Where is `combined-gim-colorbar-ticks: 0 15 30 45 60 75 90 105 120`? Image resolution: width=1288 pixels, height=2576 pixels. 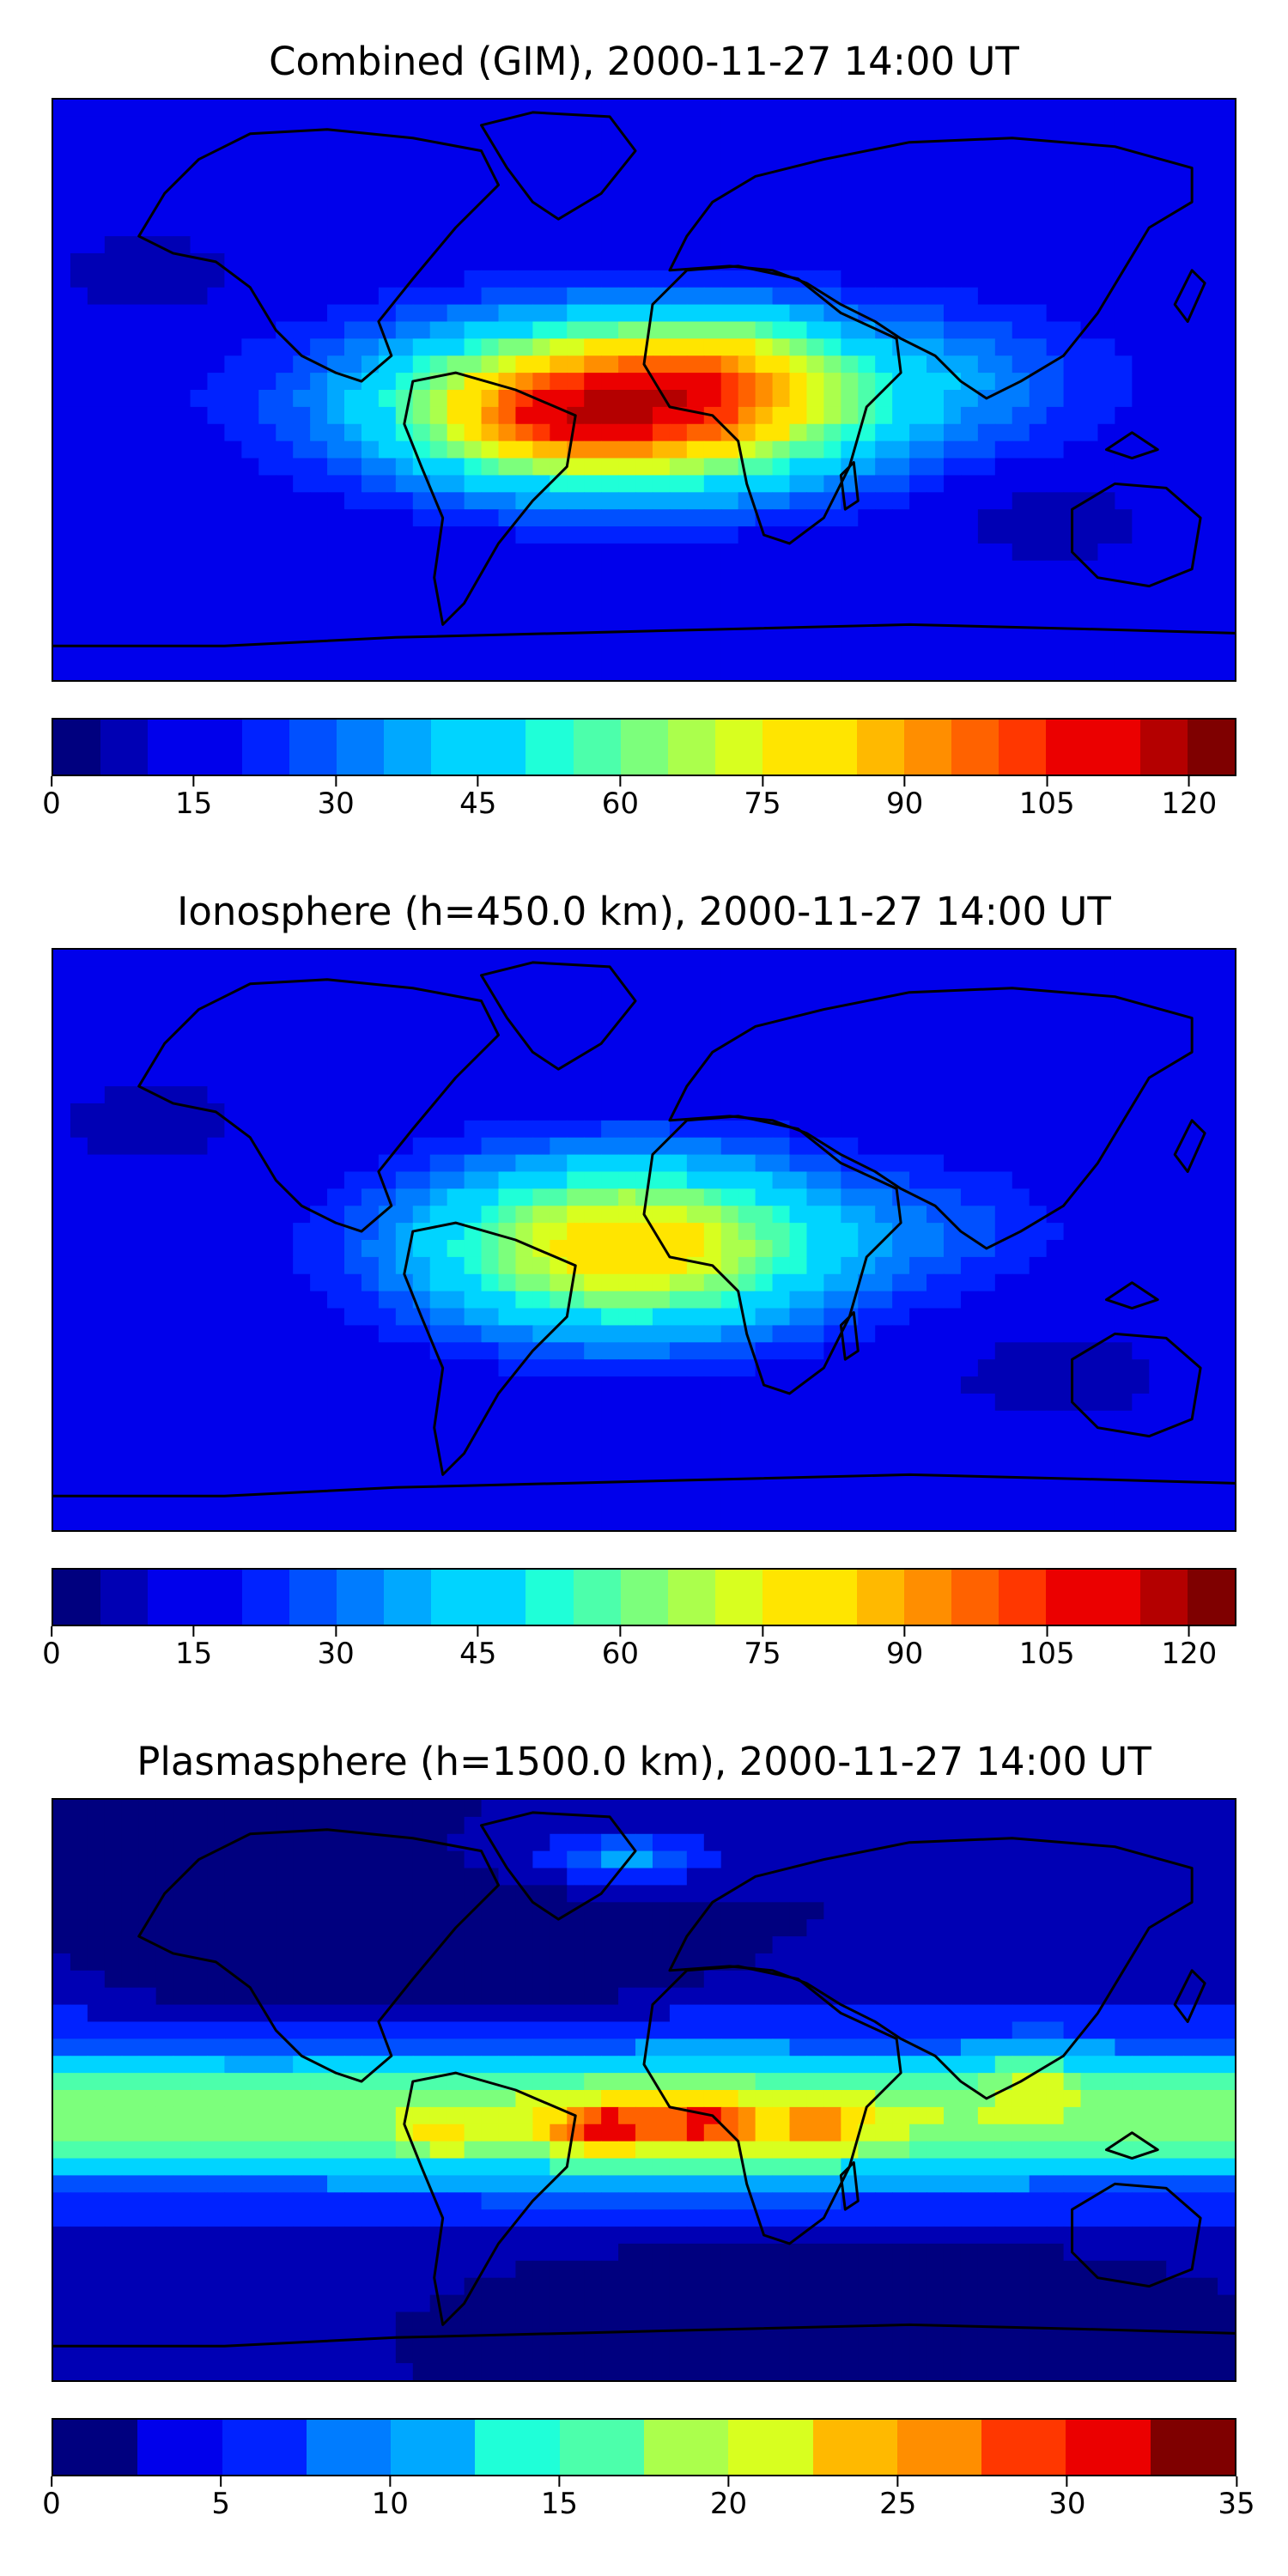
combined-gim-colorbar-ticks: 0 15 30 45 60 75 90 105 120 is located at coordinates (639, 802).